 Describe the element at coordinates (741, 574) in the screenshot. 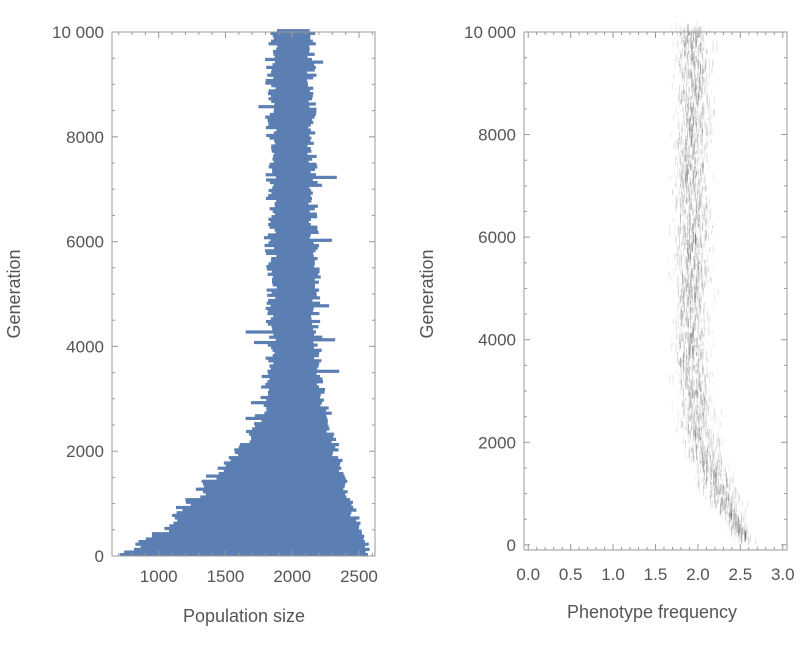

I see `x-tick-label: 2.5` at that location.